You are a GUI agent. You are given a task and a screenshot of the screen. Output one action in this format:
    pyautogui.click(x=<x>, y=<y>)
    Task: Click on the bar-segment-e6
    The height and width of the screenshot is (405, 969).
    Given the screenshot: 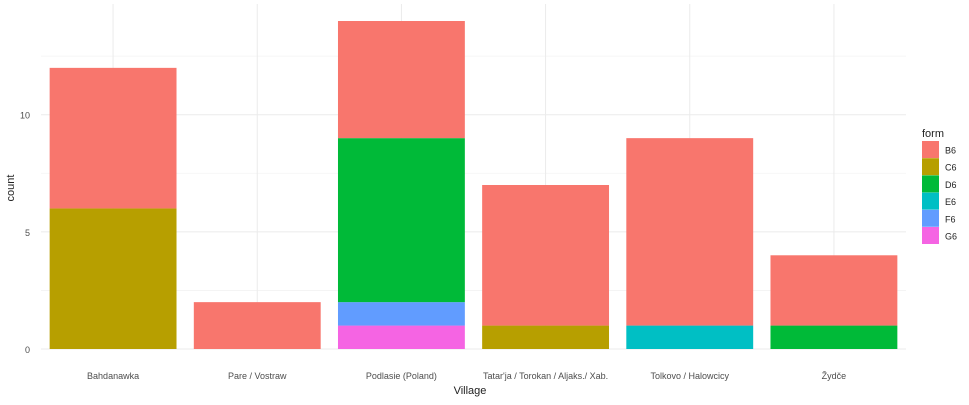 What is the action you would take?
    pyautogui.click(x=690, y=337)
    